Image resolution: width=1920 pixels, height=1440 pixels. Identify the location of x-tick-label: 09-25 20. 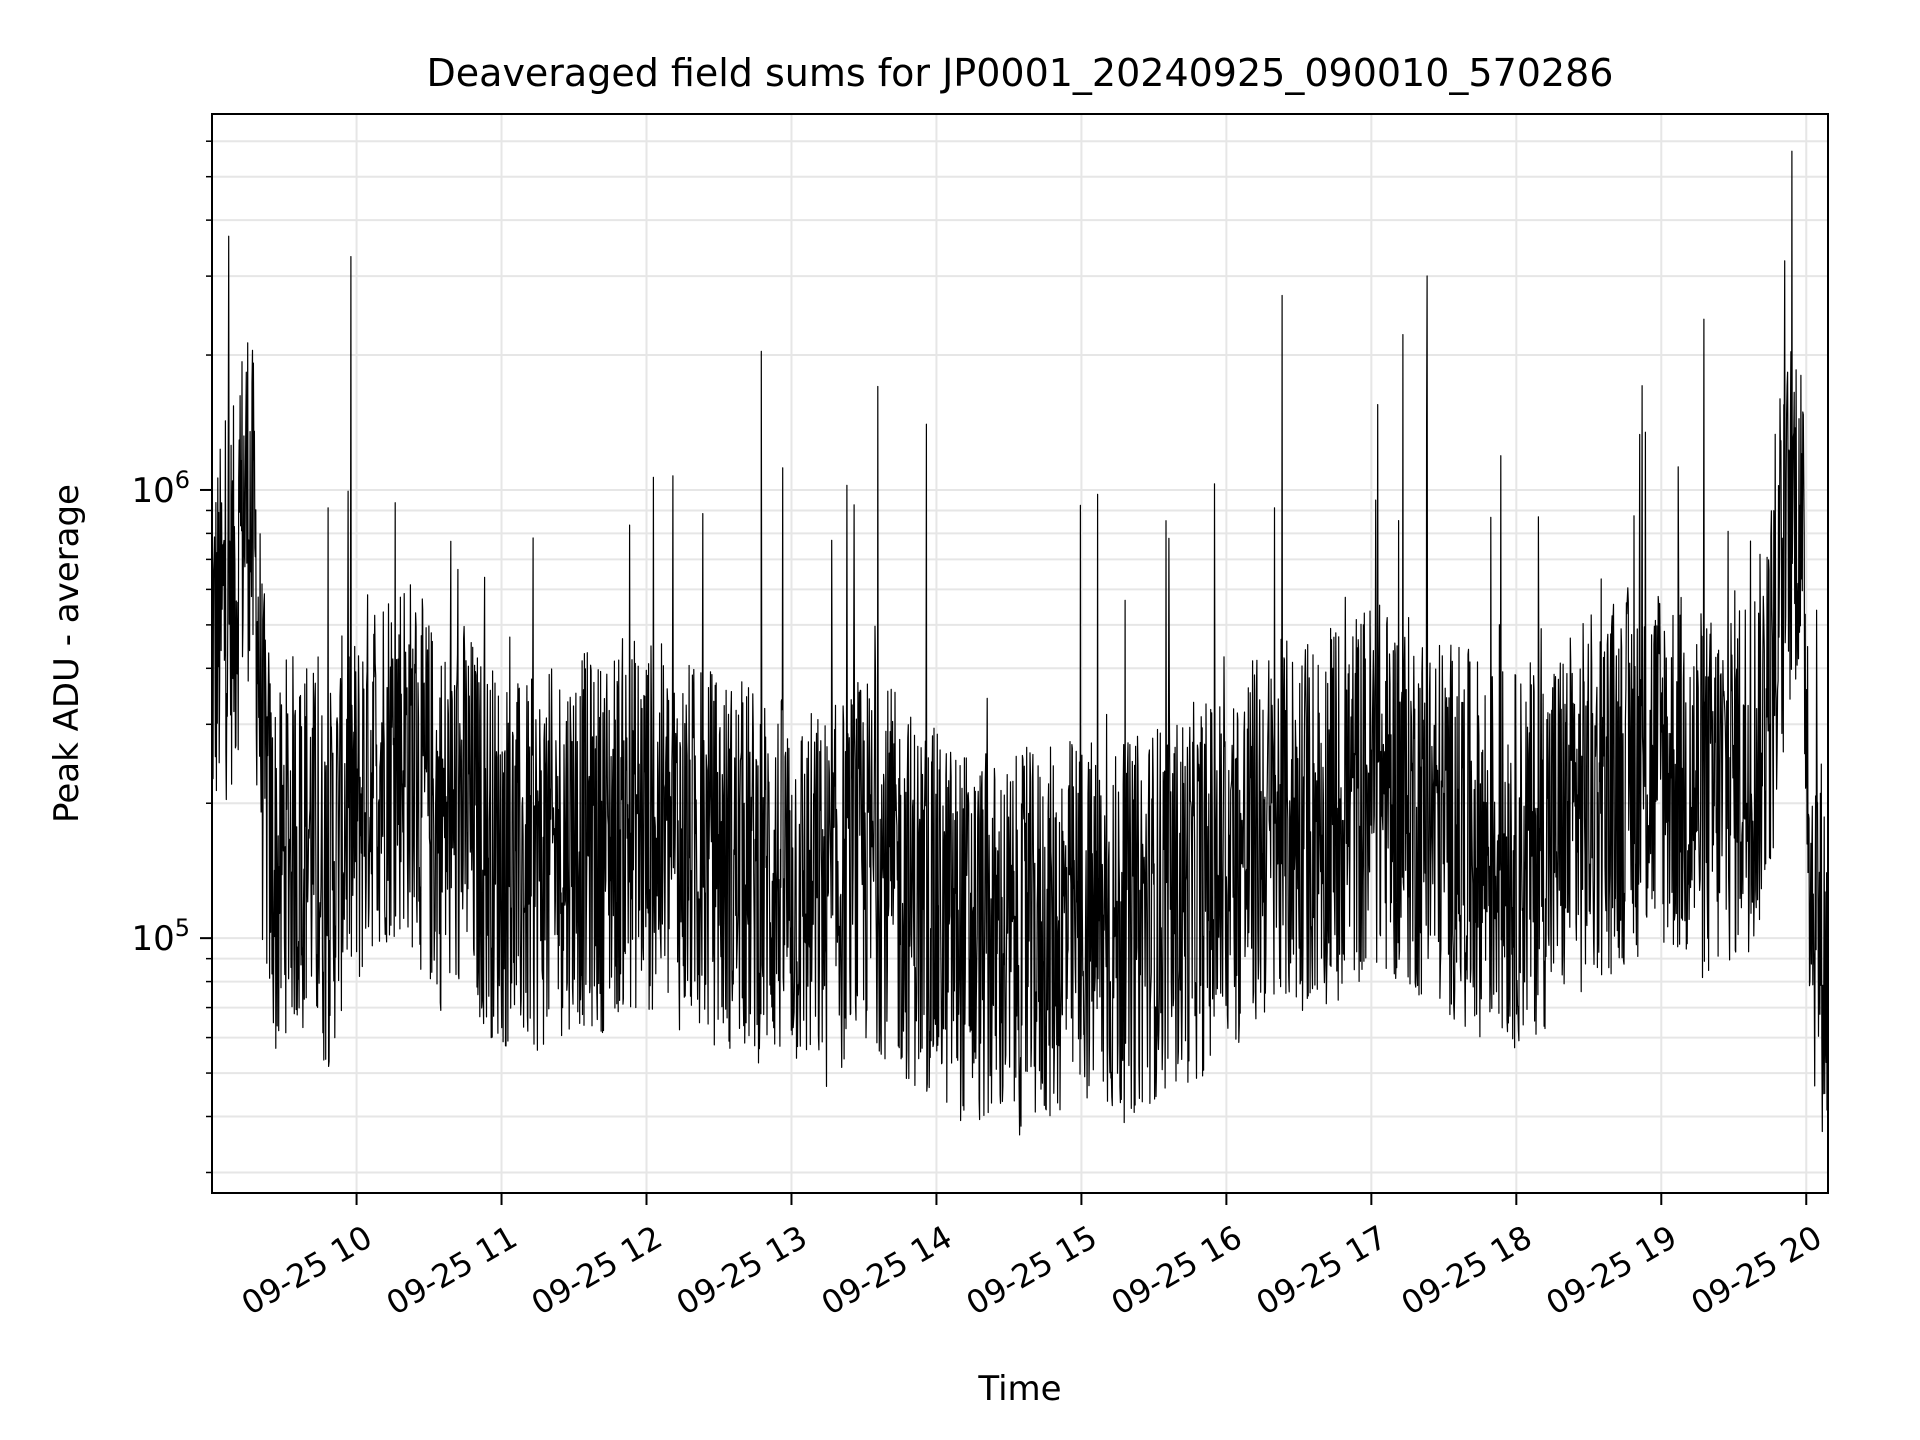
(1757, 1270).